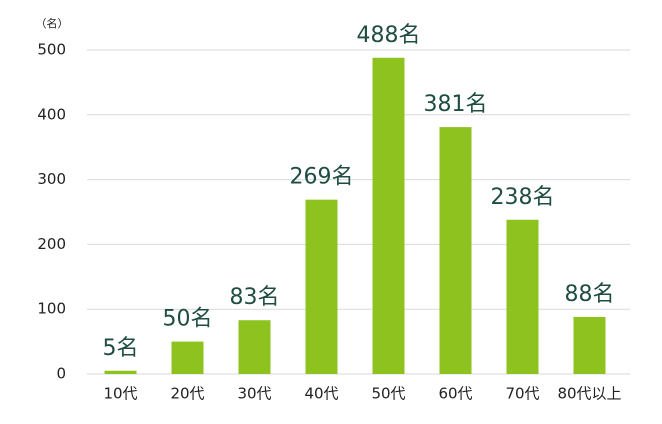 Image resolution: width=662 pixels, height=424 pixels. Describe the element at coordinates (388, 394) in the screenshot. I see `x-tick-label: 50代` at that location.